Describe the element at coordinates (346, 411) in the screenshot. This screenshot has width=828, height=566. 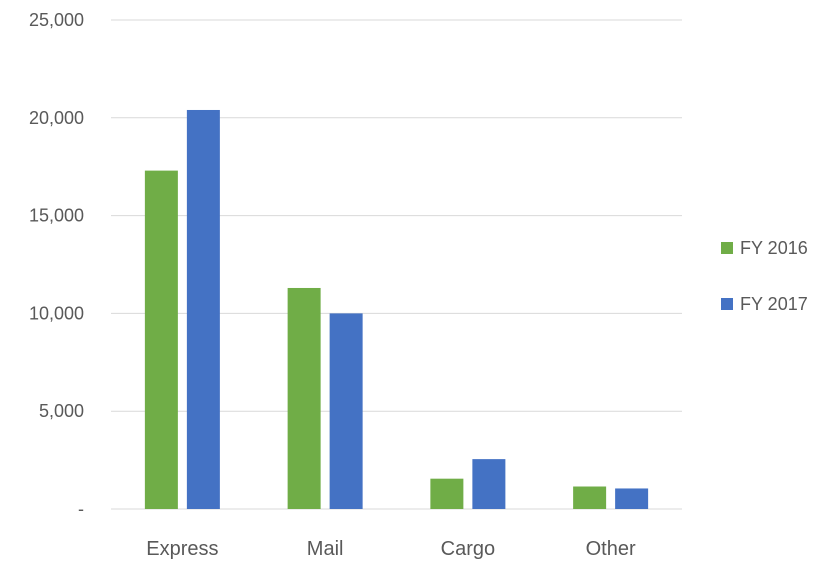
I see `bar-mail-fy-2017` at that location.